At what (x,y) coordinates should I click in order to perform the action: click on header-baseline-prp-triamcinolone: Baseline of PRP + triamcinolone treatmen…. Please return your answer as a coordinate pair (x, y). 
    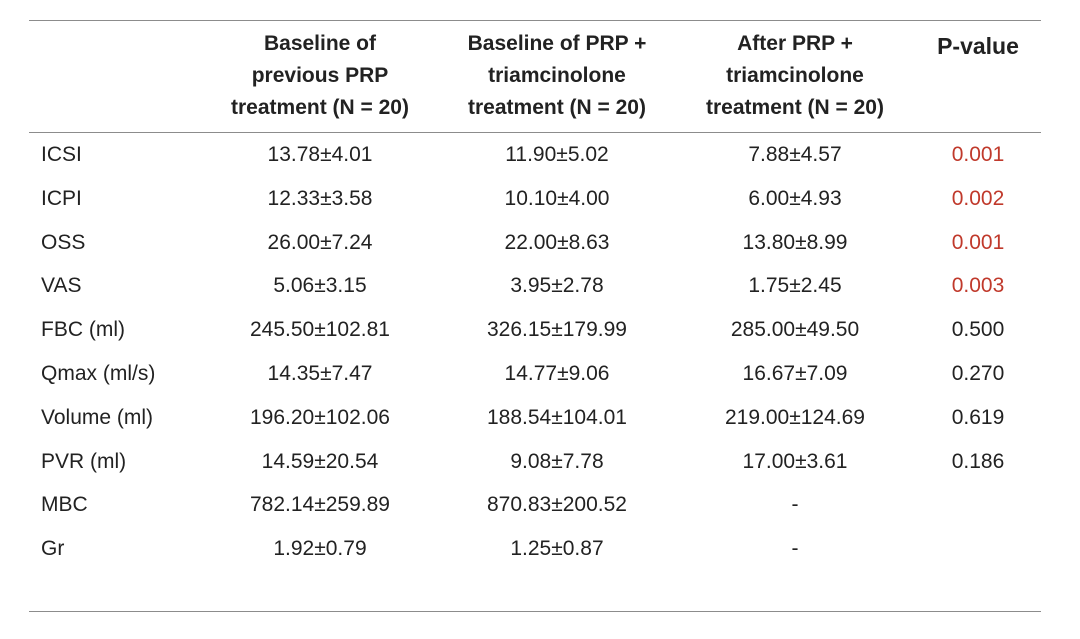
    Looking at the image, I should click on (557, 75).